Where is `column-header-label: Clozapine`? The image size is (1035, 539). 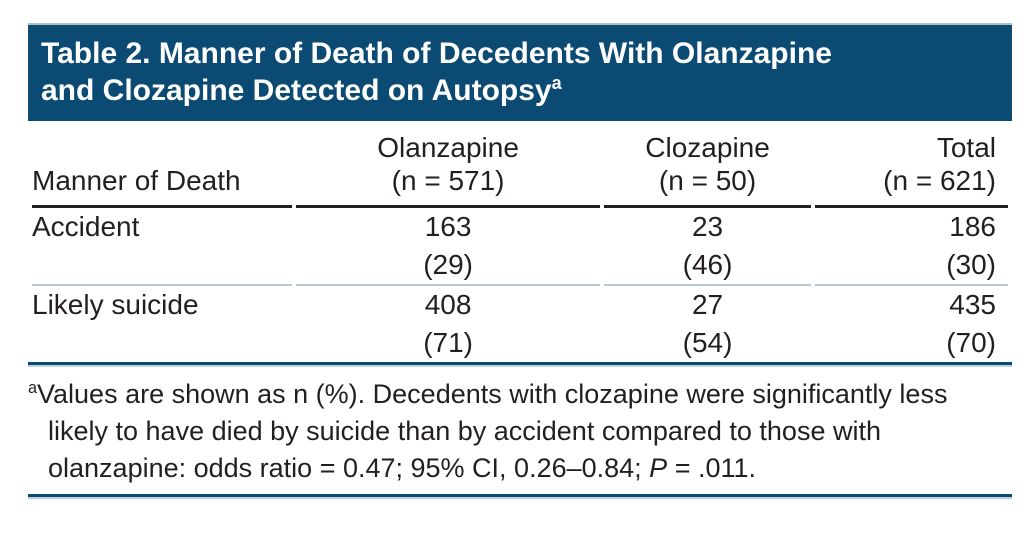
column-header-label: Clozapine is located at coordinates (707, 147).